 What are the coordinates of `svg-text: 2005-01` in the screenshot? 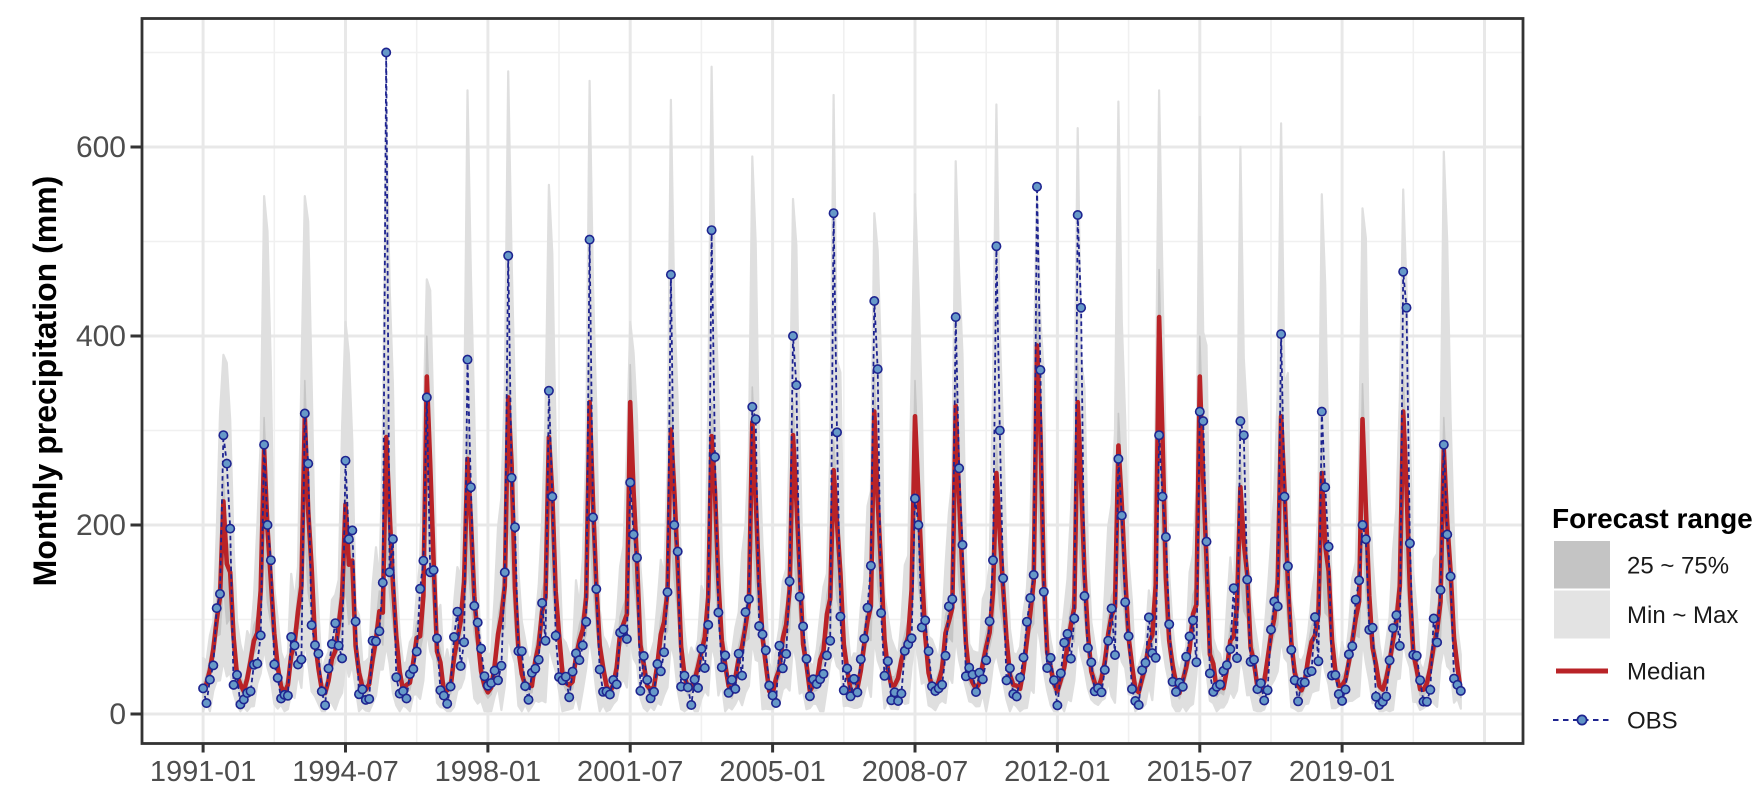 It's located at (772, 772).